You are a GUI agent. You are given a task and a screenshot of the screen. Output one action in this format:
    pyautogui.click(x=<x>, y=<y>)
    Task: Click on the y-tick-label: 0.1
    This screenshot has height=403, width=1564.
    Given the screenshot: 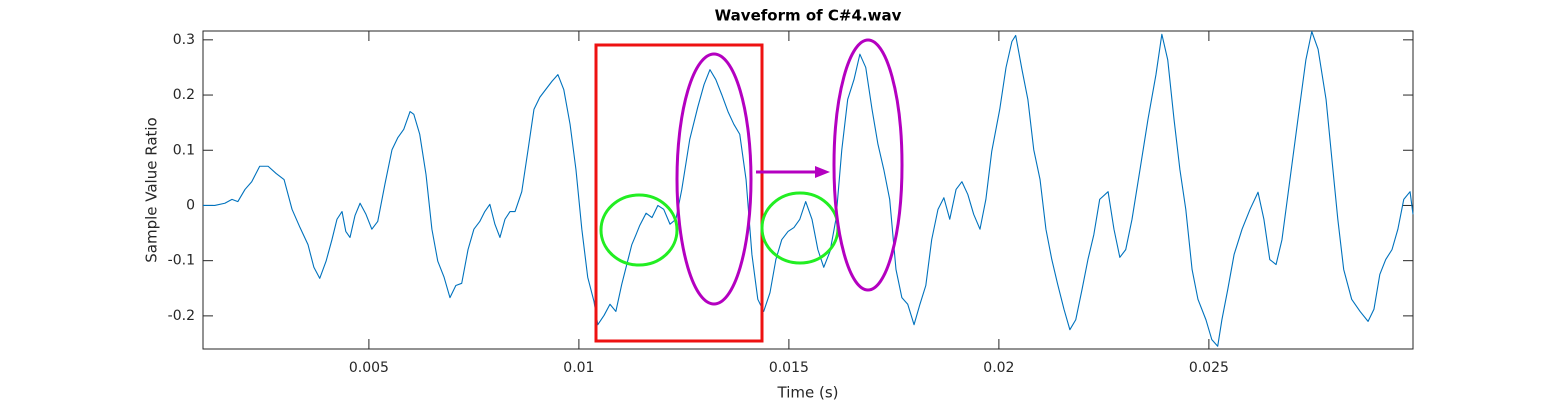 What is the action you would take?
    pyautogui.click(x=184, y=150)
    